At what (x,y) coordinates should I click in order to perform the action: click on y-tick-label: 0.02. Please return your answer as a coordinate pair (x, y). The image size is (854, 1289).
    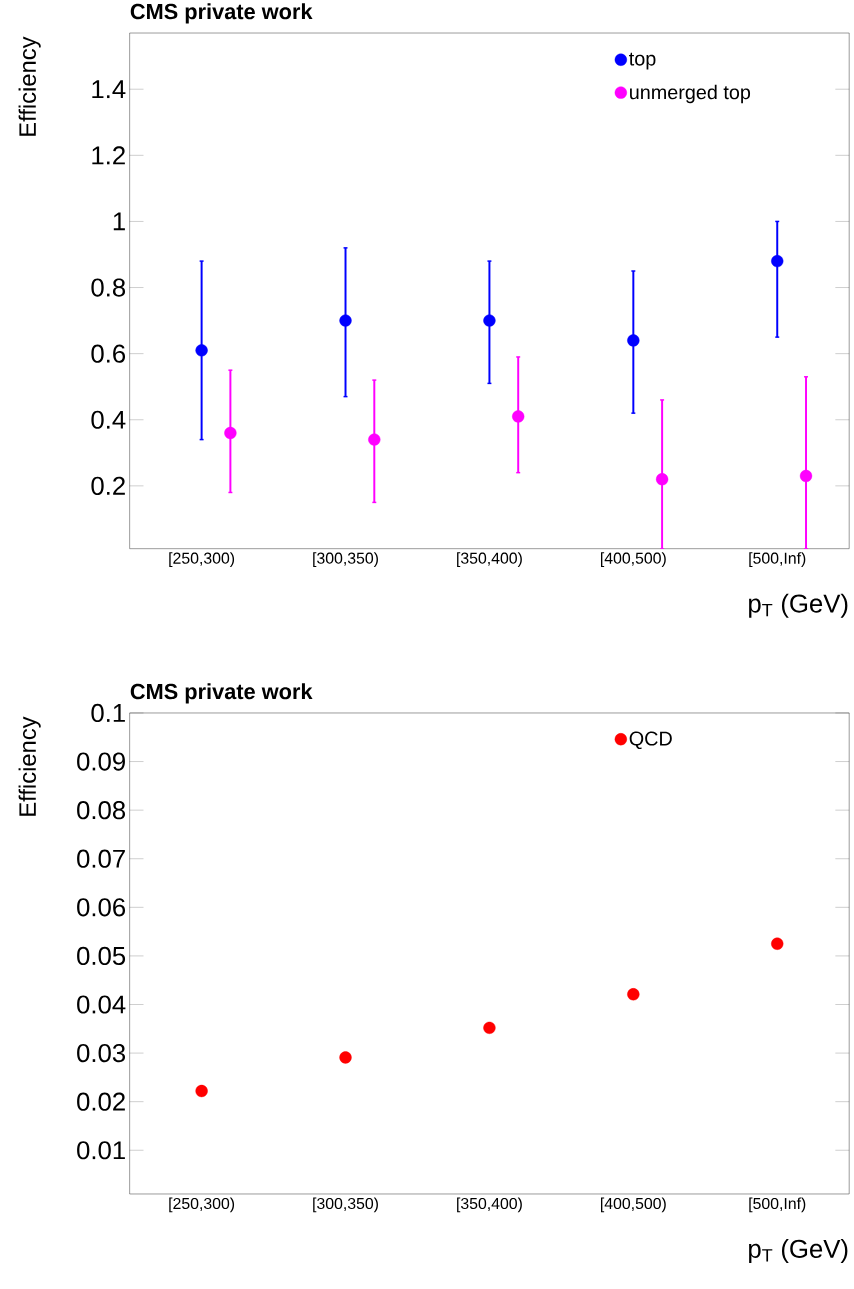
    Looking at the image, I should click on (101, 1101).